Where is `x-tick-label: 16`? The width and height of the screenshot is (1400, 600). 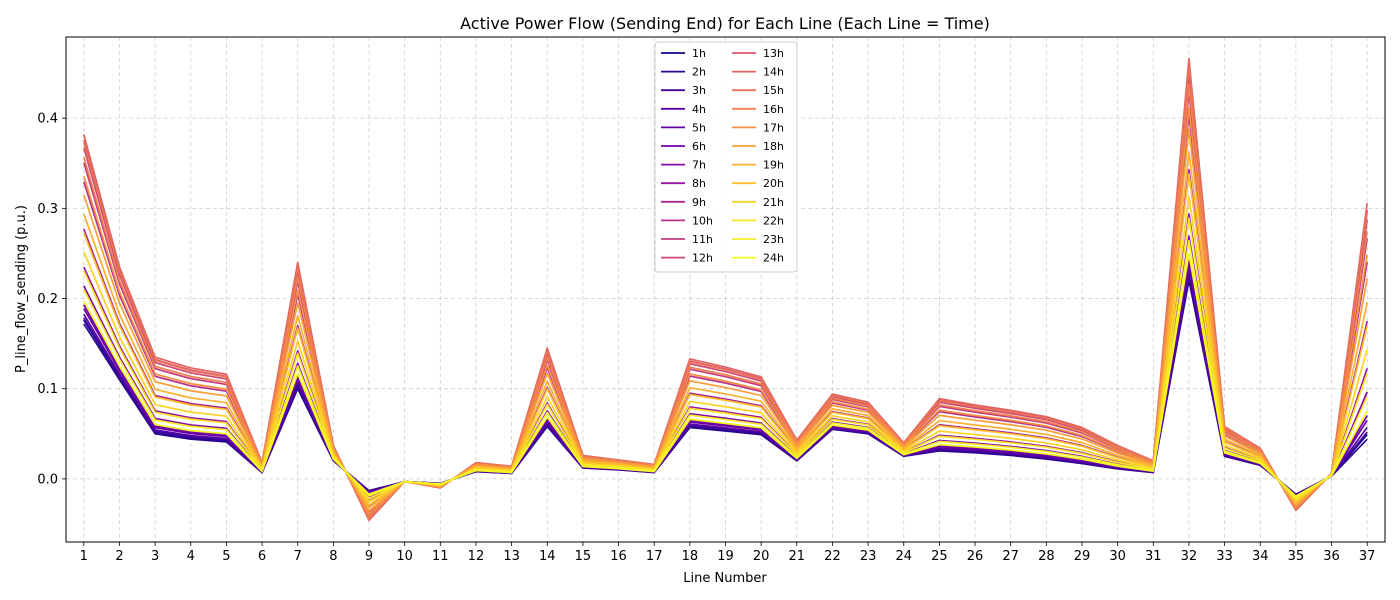
x-tick-label: 16 is located at coordinates (618, 556).